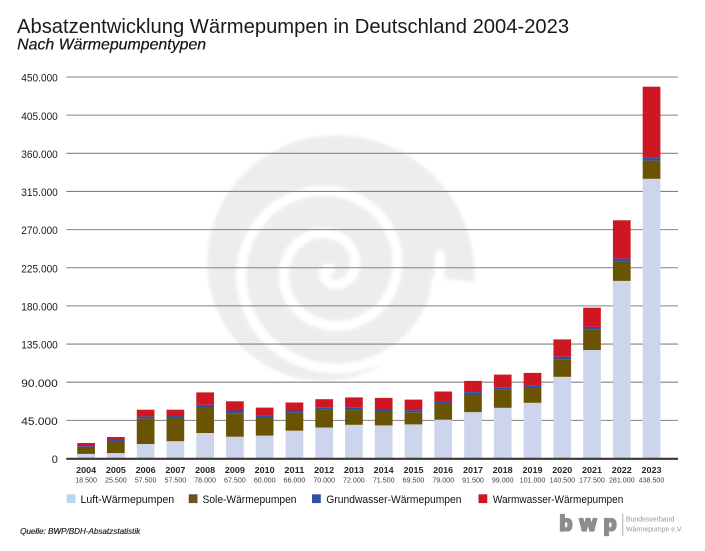  What do you see at coordinates (650, 520) in the screenshot?
I see `svg-text: Bundesverband` at bounding box center [650, 520].